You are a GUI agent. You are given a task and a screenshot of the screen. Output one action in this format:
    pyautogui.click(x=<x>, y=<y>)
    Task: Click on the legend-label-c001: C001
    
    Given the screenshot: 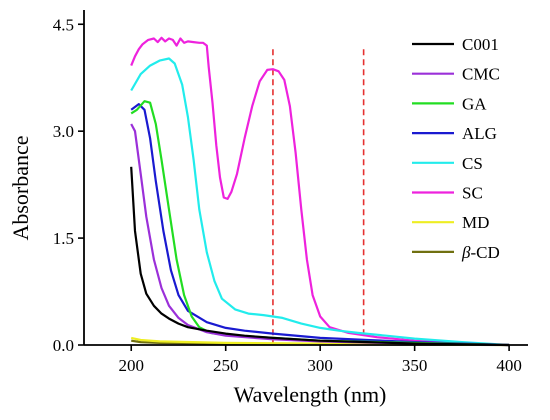 What is the action you would take?
    pyautogui.click(x=480, y=44)
    